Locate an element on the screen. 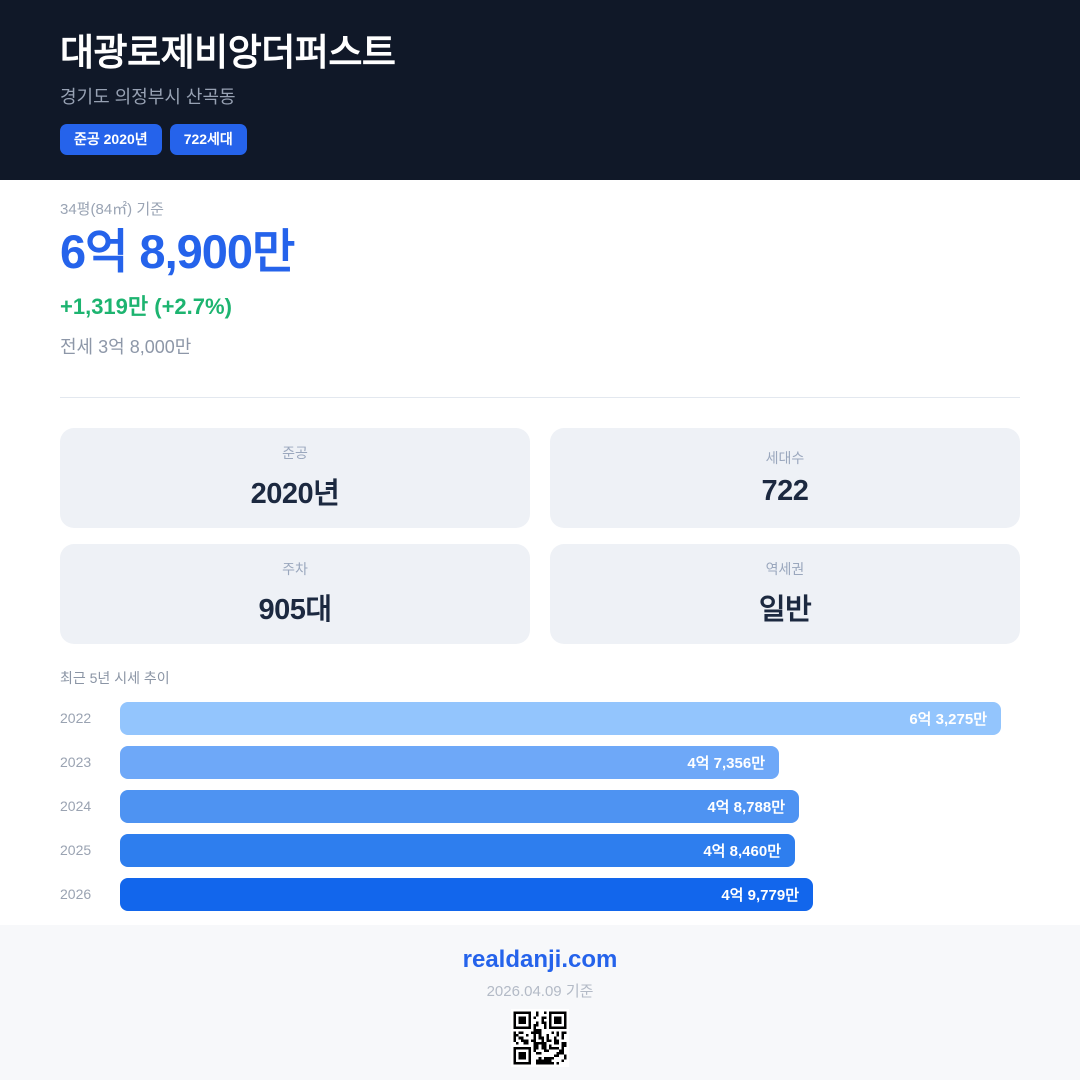  chart-bar-value: 4억 9,779만 is located at coordinates (760, 895).